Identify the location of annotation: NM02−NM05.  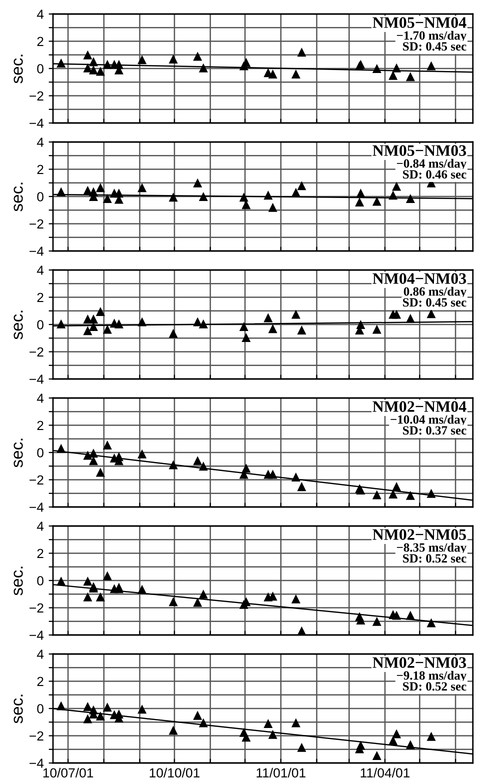
(419, 534).